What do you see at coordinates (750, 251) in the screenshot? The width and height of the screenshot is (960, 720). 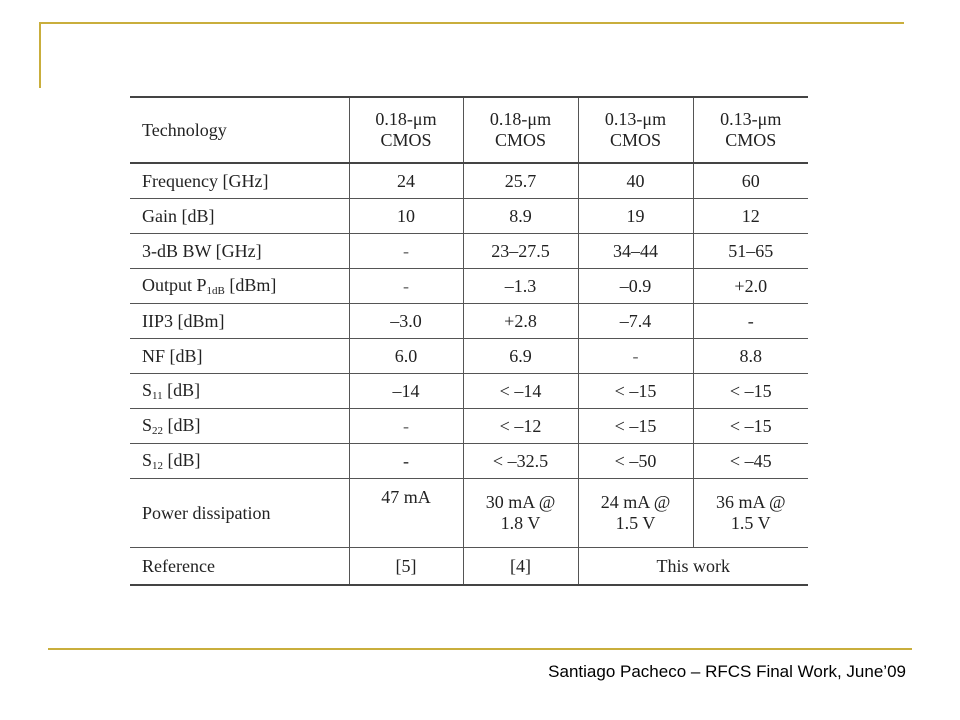 I see `table-cell: 51–65` at bounding box center [750, 251].